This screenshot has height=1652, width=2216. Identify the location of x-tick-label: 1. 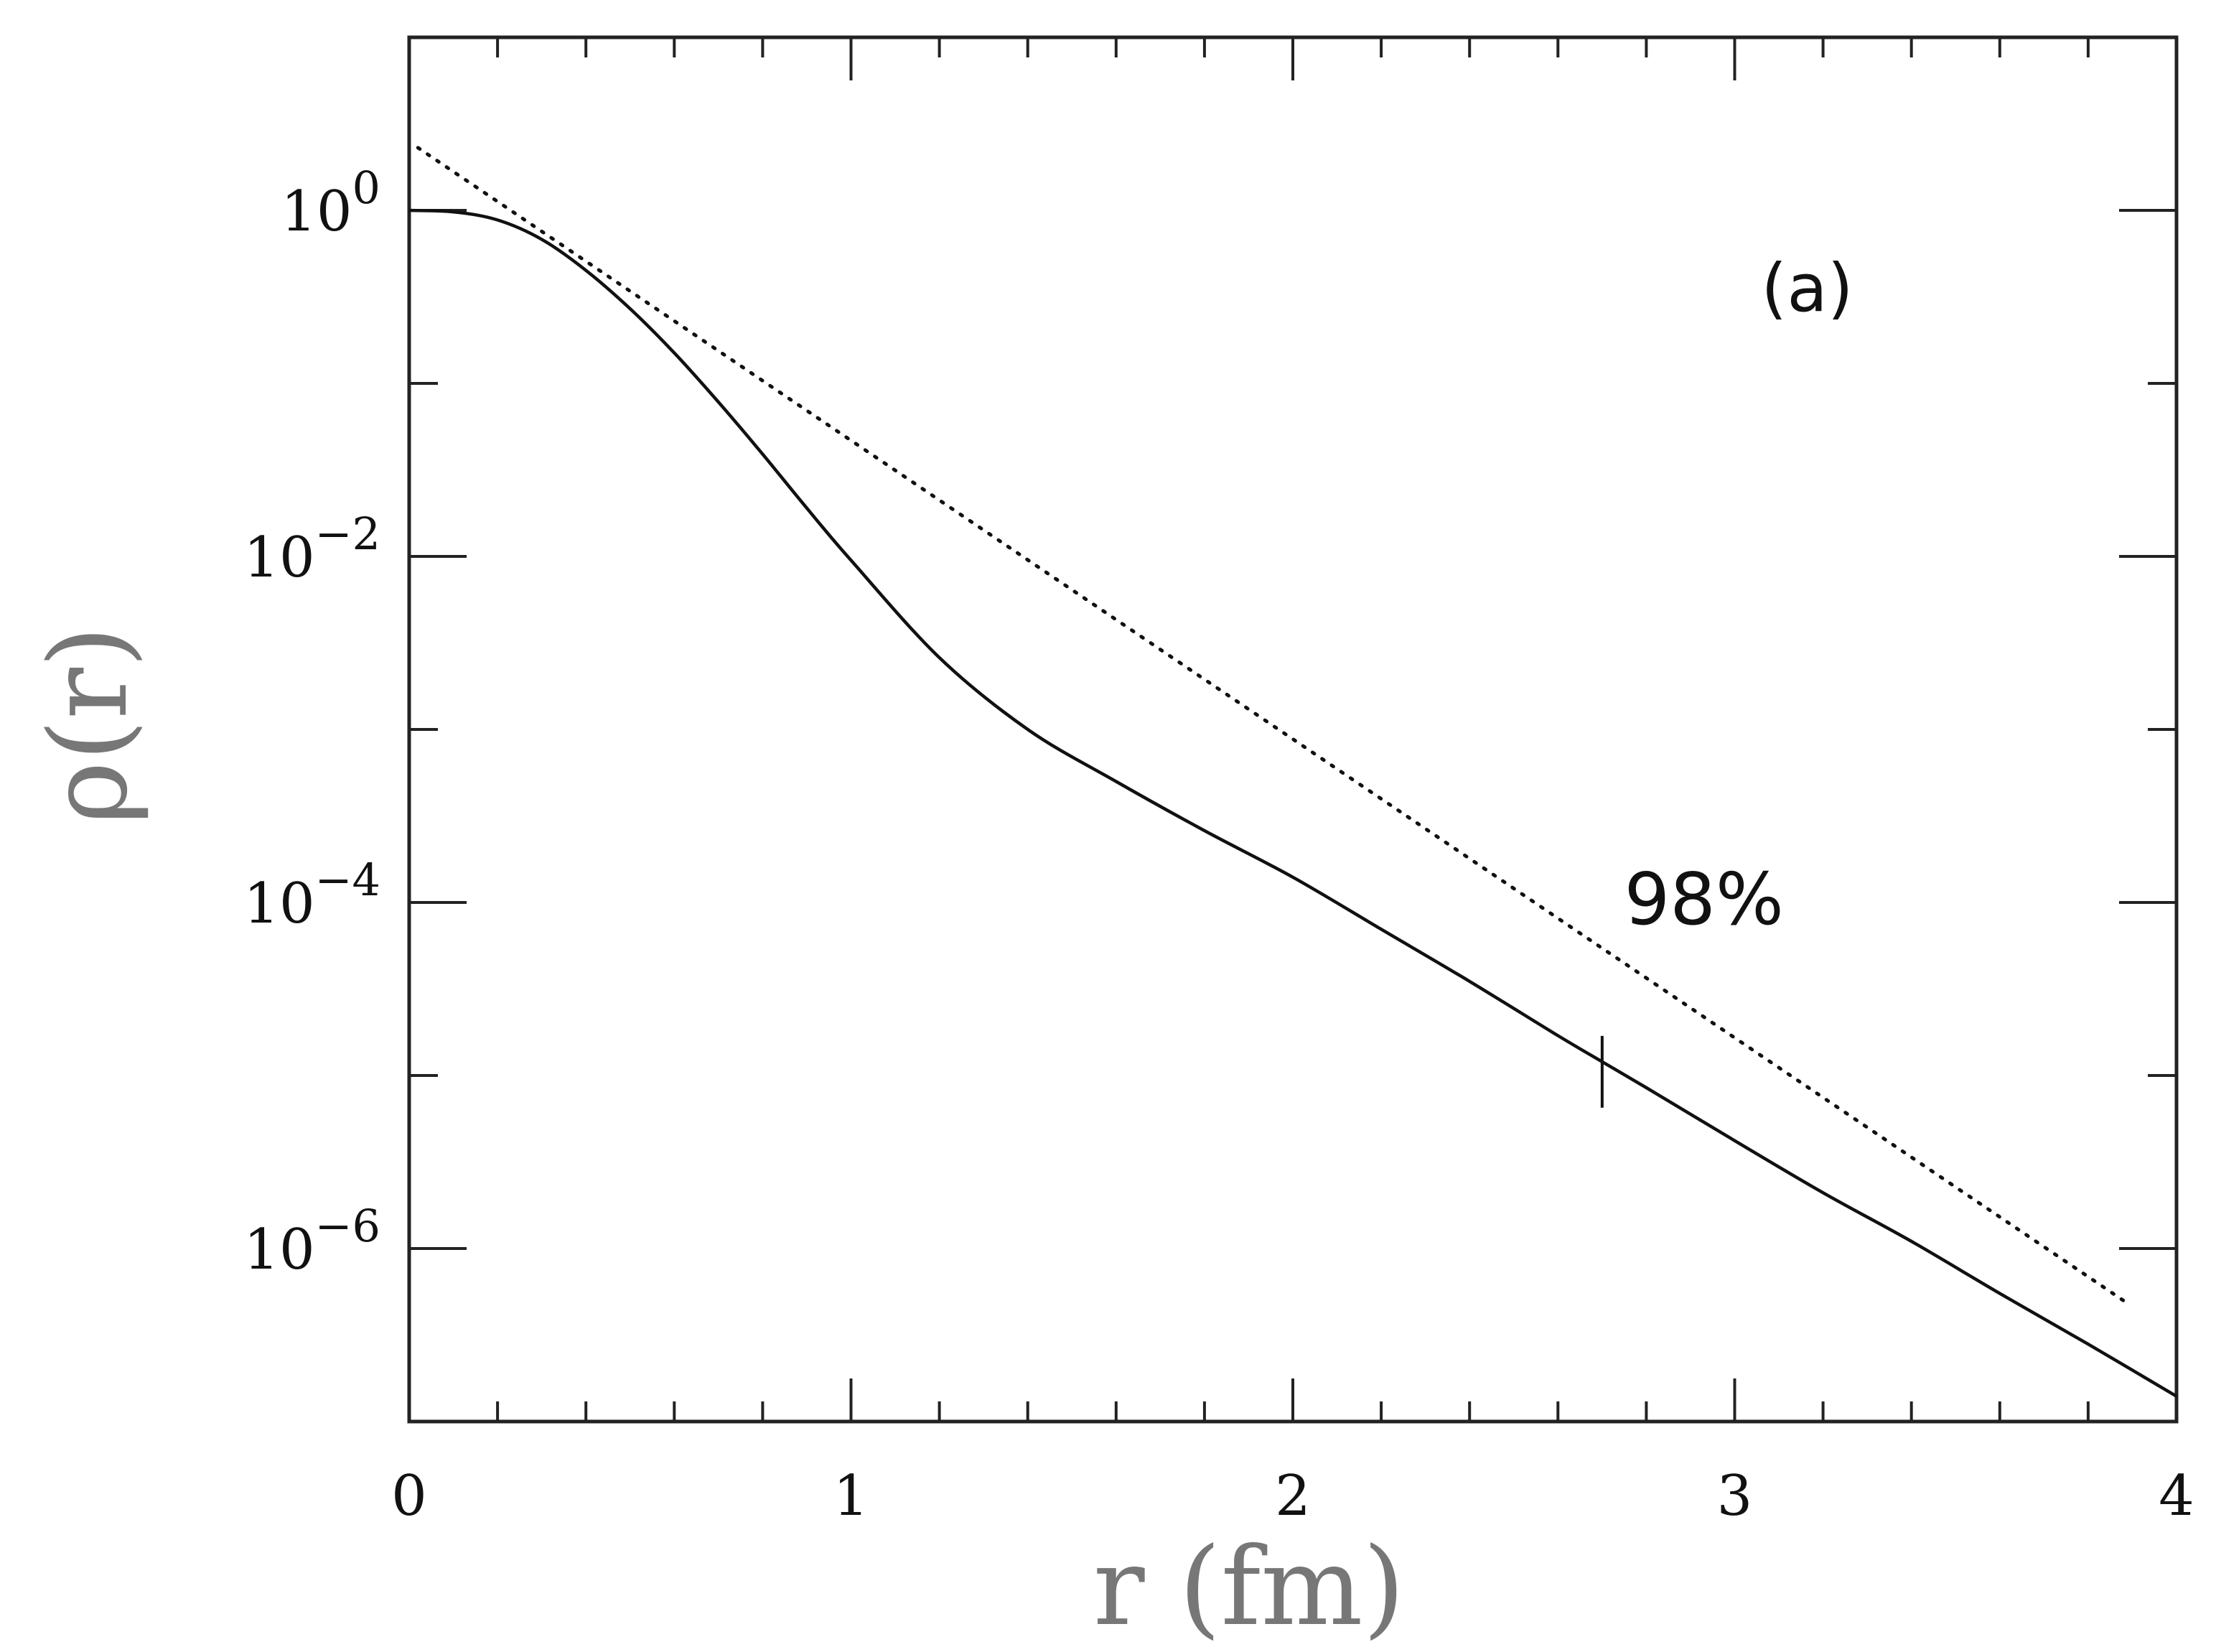
(851, 1496).